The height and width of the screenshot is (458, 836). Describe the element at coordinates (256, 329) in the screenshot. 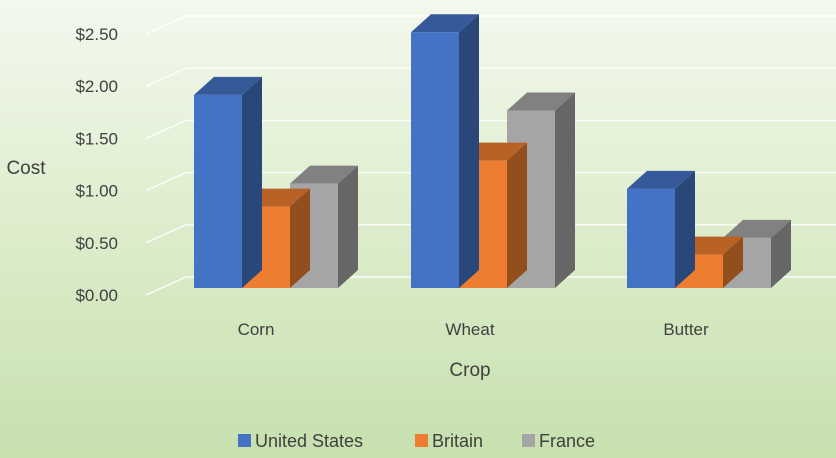

I see `x-tick-label: Corn` at that location.